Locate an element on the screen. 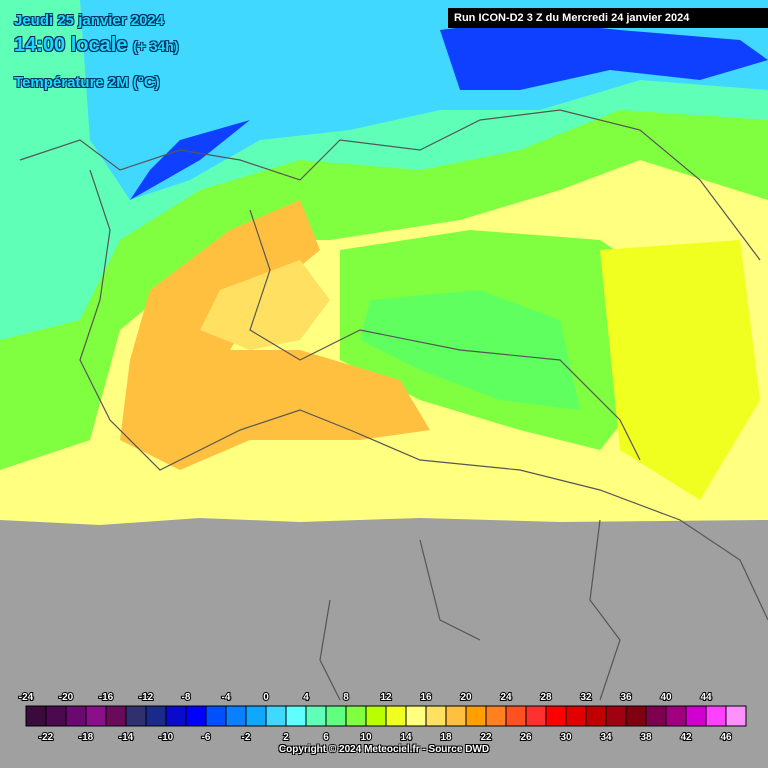 This screenshot has height=768, width=768. legend-label: 32 is located at coordinates (586, 697).